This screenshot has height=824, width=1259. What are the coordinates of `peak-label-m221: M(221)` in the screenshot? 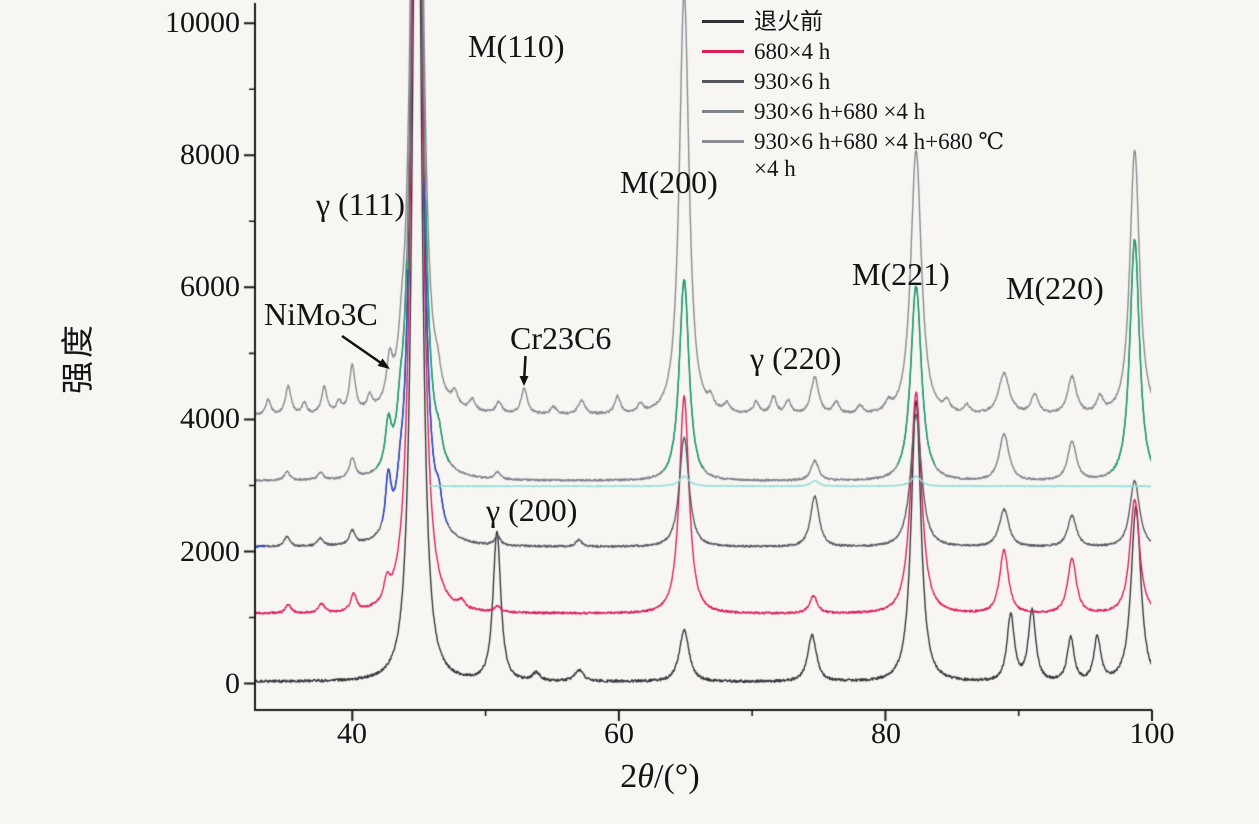 It's located at (901, 274).